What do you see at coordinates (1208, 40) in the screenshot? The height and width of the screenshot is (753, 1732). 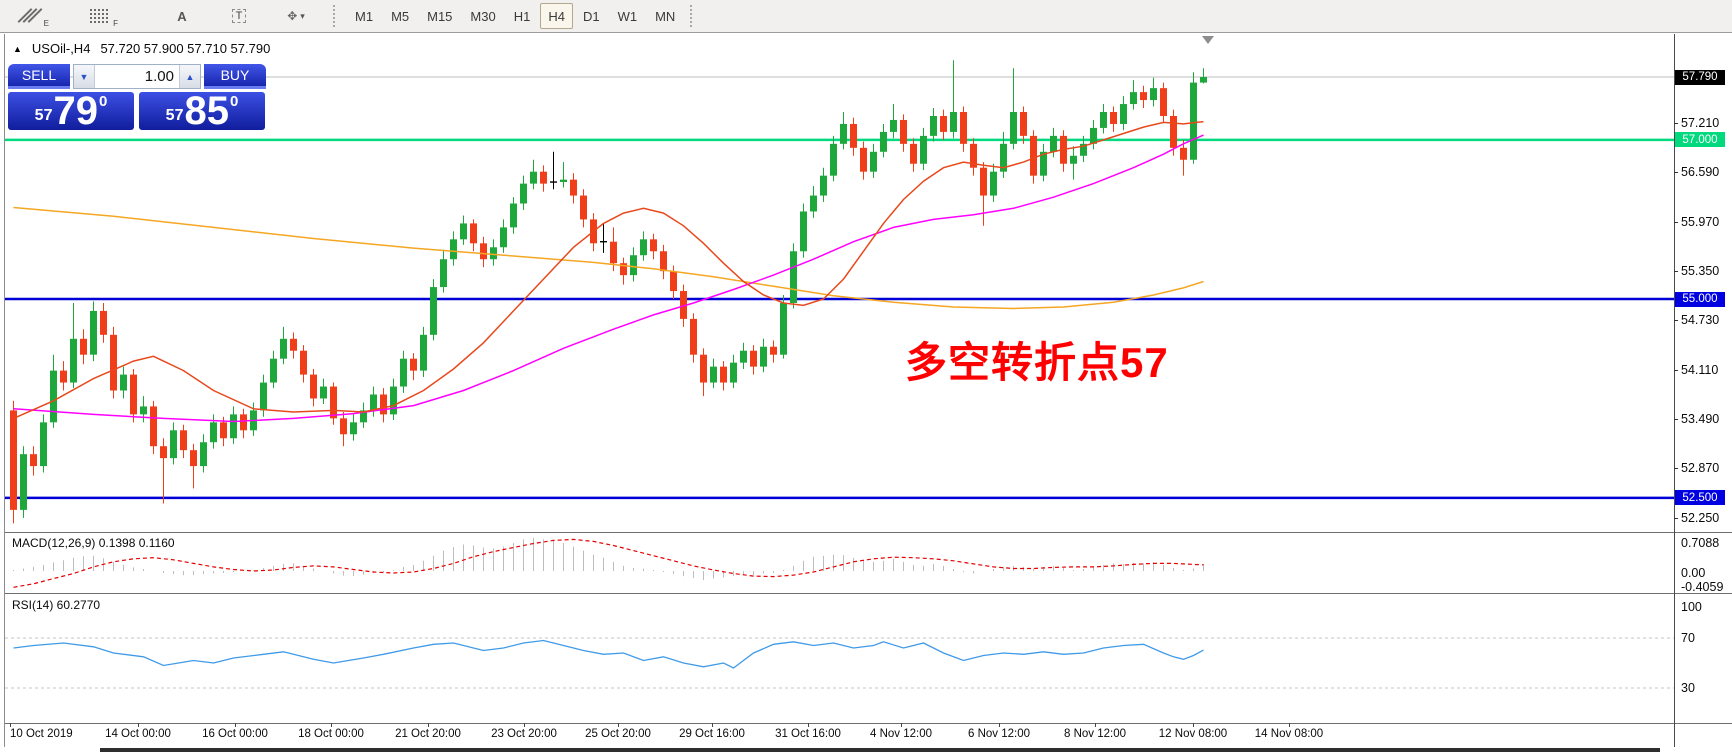 I see `chart-shift-marker` at bounding box center [1208, 40].